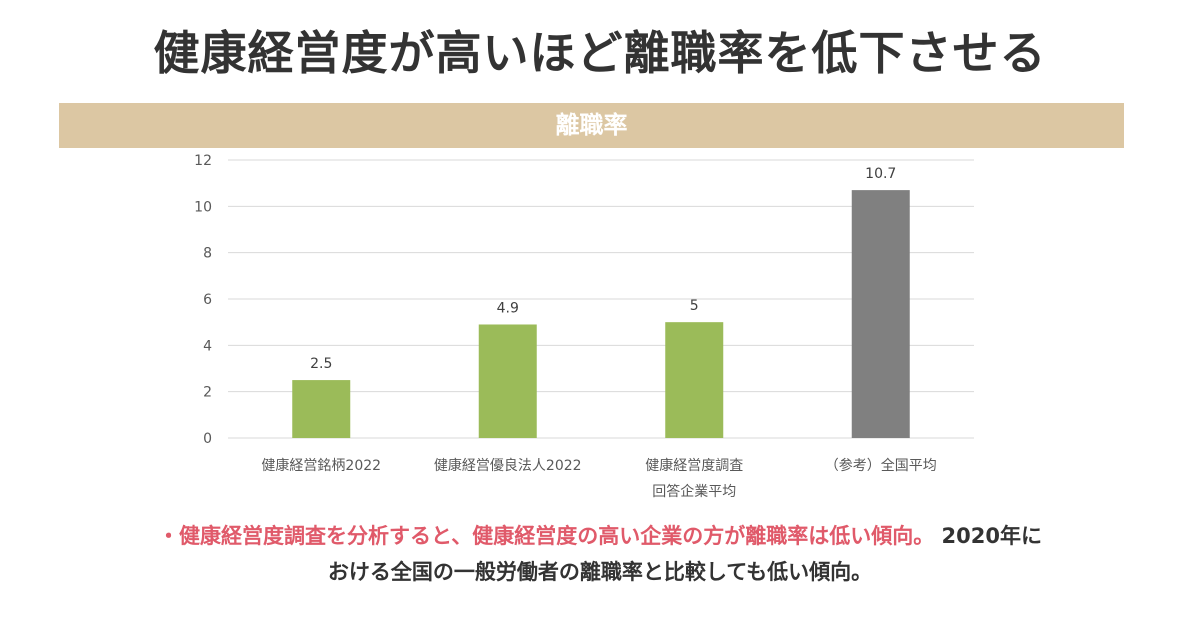  What do you see at coordinates (207, 254) in the screenshot?
I see `y-tick-label: 8` at bounding box center [207, 254].